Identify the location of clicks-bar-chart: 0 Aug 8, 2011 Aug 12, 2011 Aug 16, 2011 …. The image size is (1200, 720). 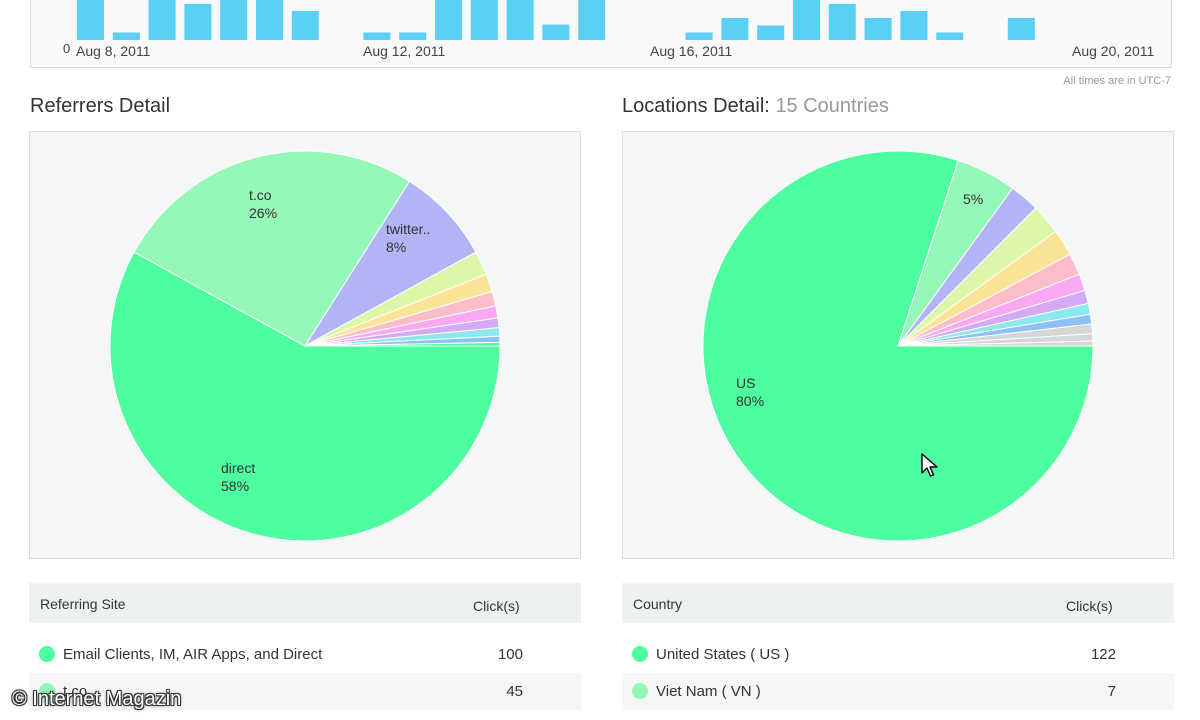
(601, 34).